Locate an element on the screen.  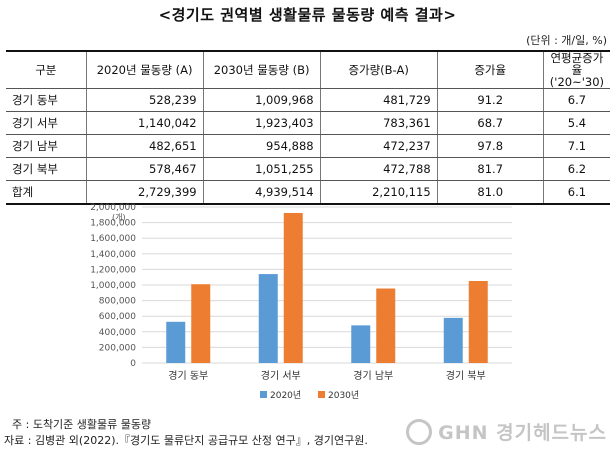
cell-rate: 68.7 is located at coordinates (490, 123).